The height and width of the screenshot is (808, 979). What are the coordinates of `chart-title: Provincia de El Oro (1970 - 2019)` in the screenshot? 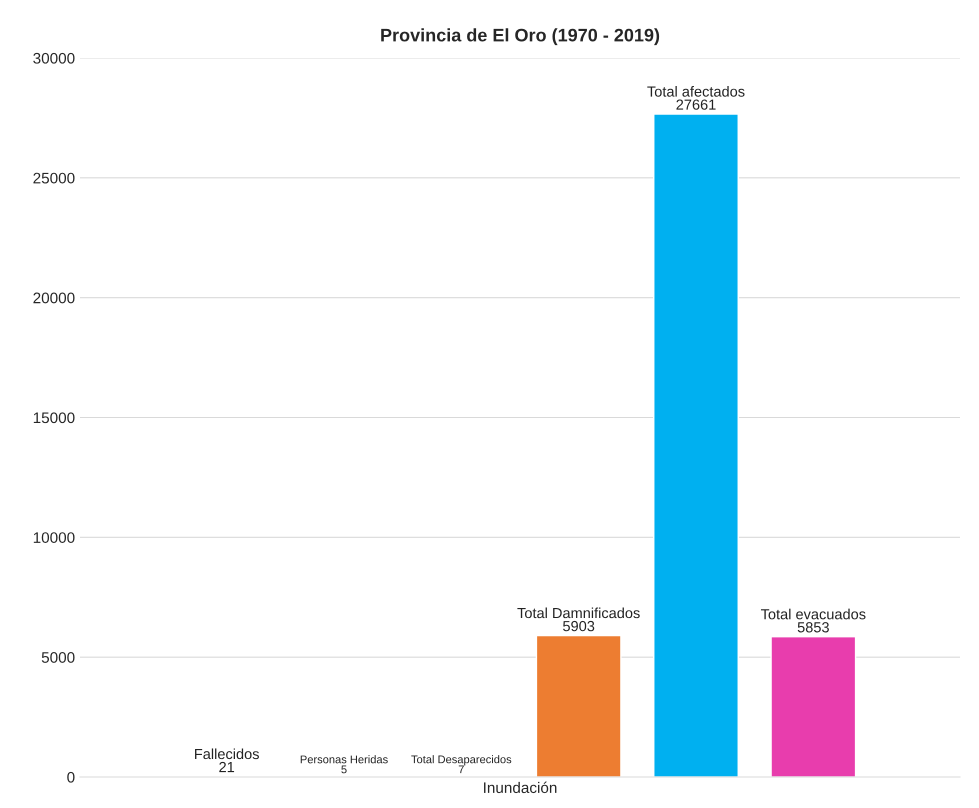 It's located at (520, 37).